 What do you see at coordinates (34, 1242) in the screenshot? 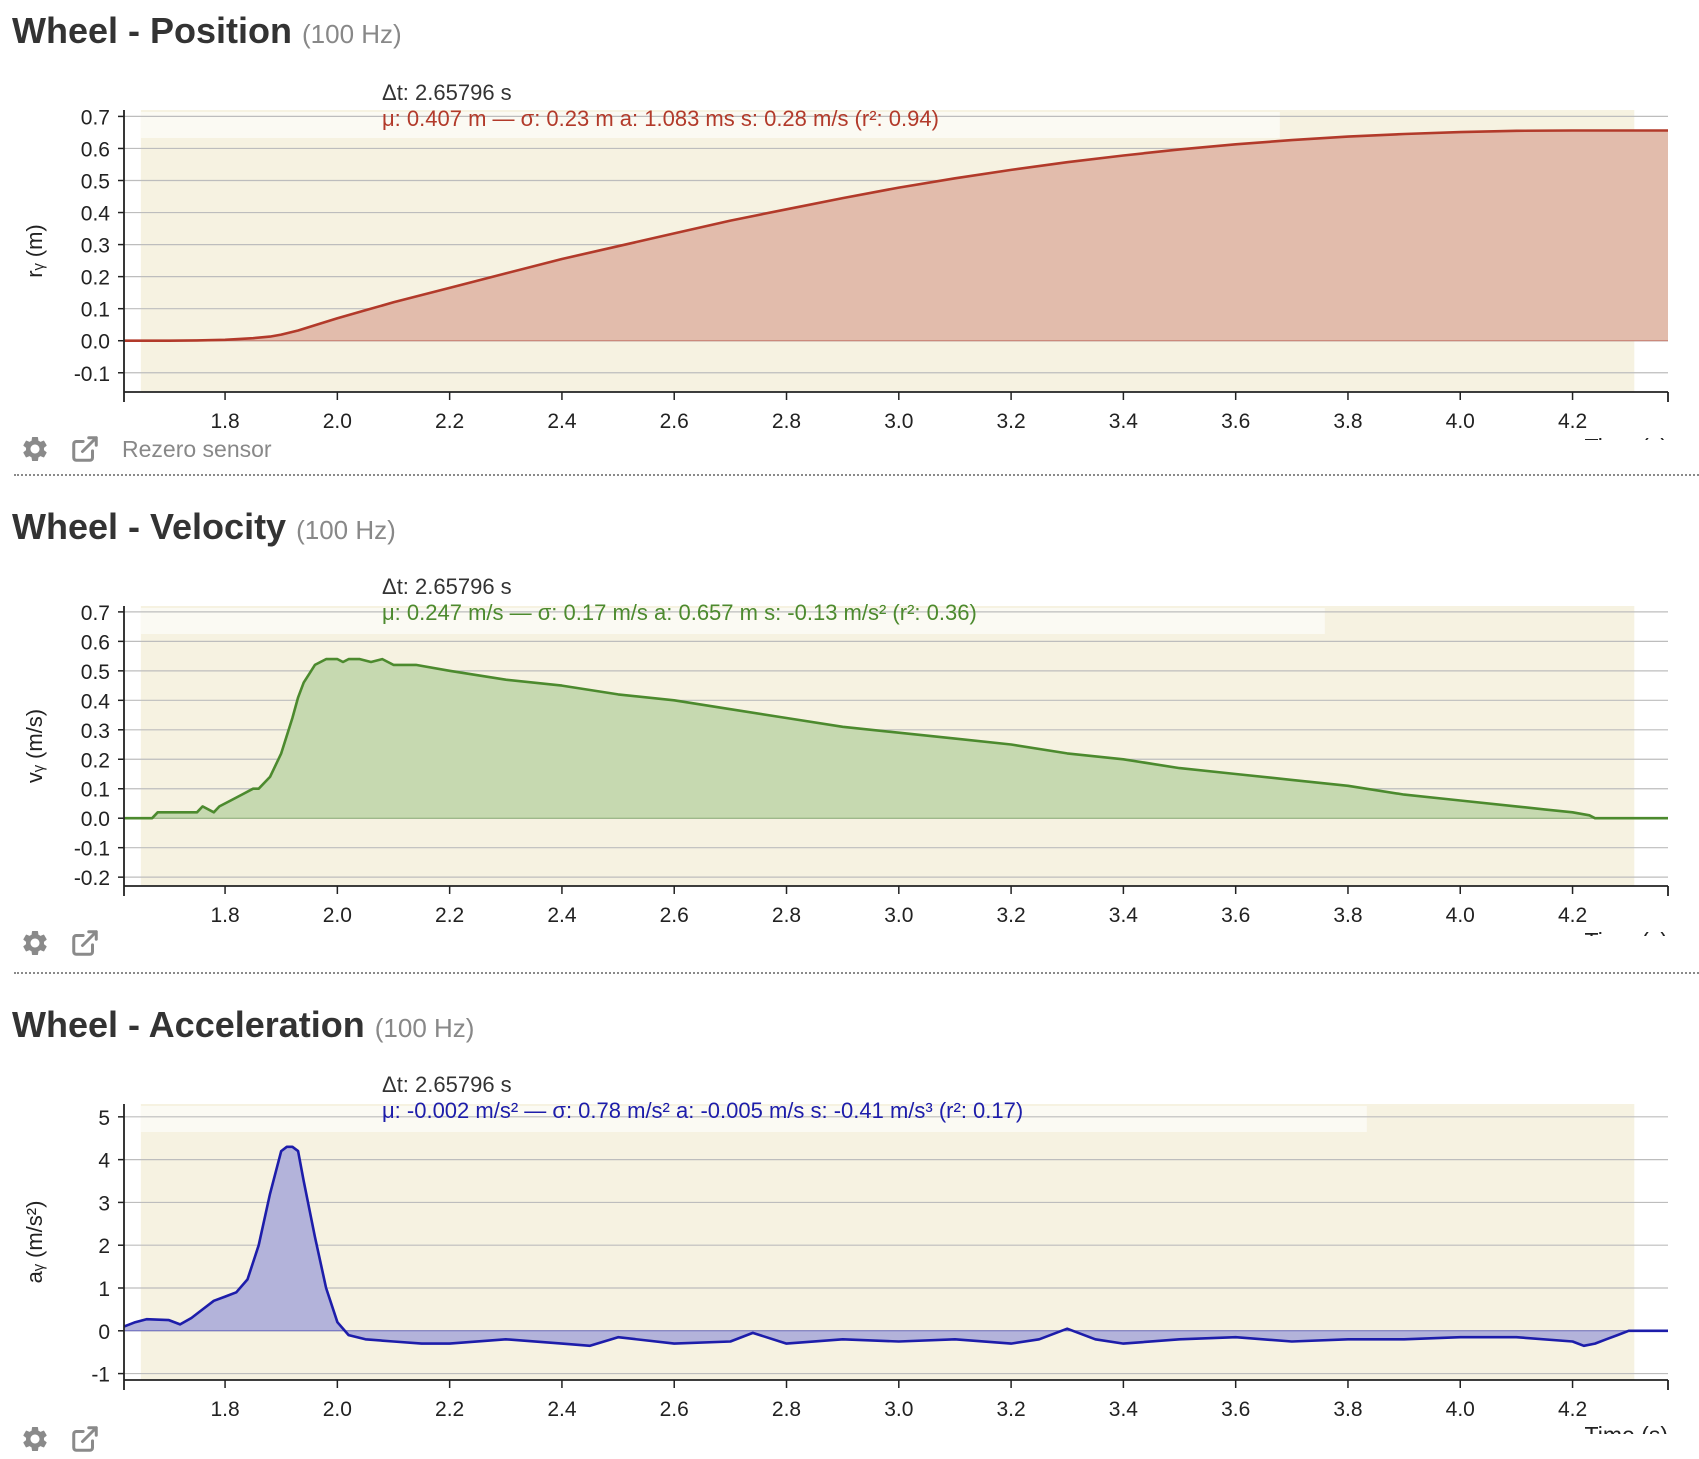
I see `y-axis-label: aᵧ (m/s²)` at bounding box center [34, 1242].